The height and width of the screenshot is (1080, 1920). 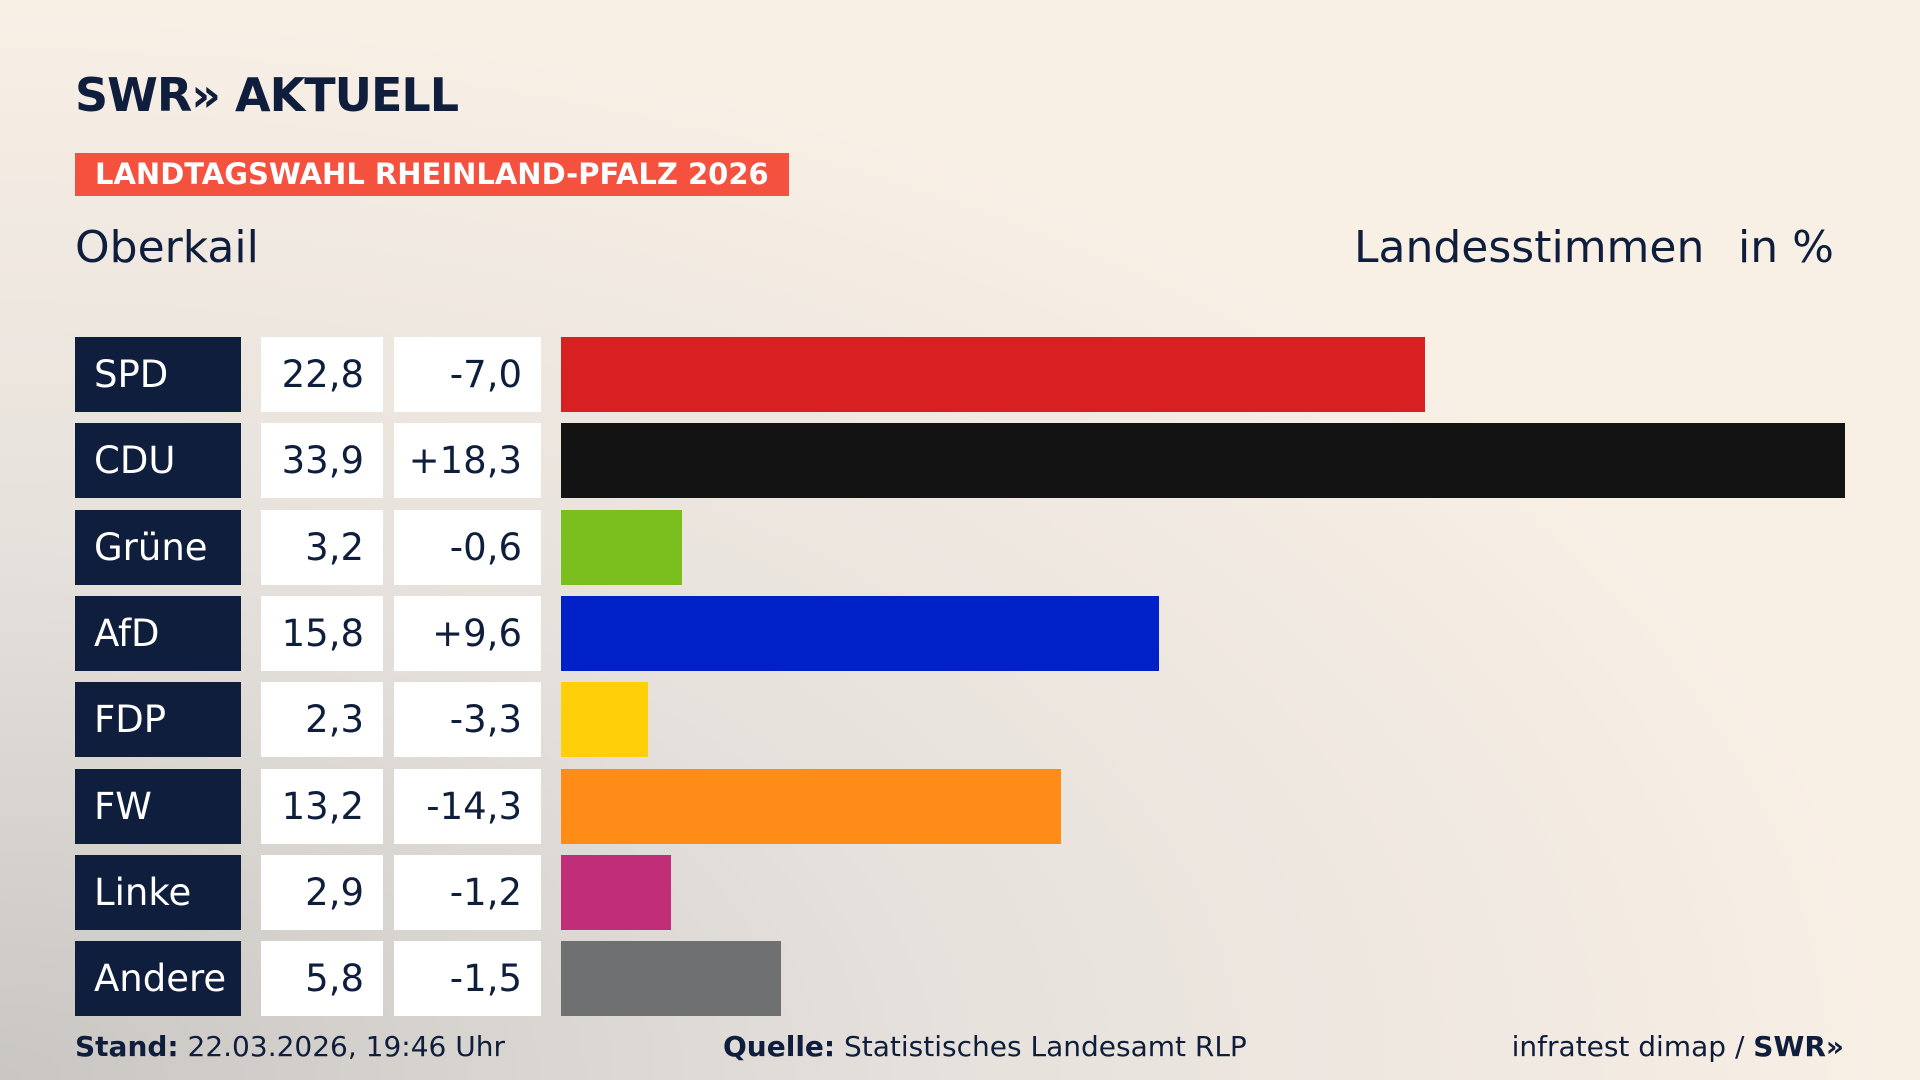 I want to click on change-label: -0,6, so click(x=467, y=547).